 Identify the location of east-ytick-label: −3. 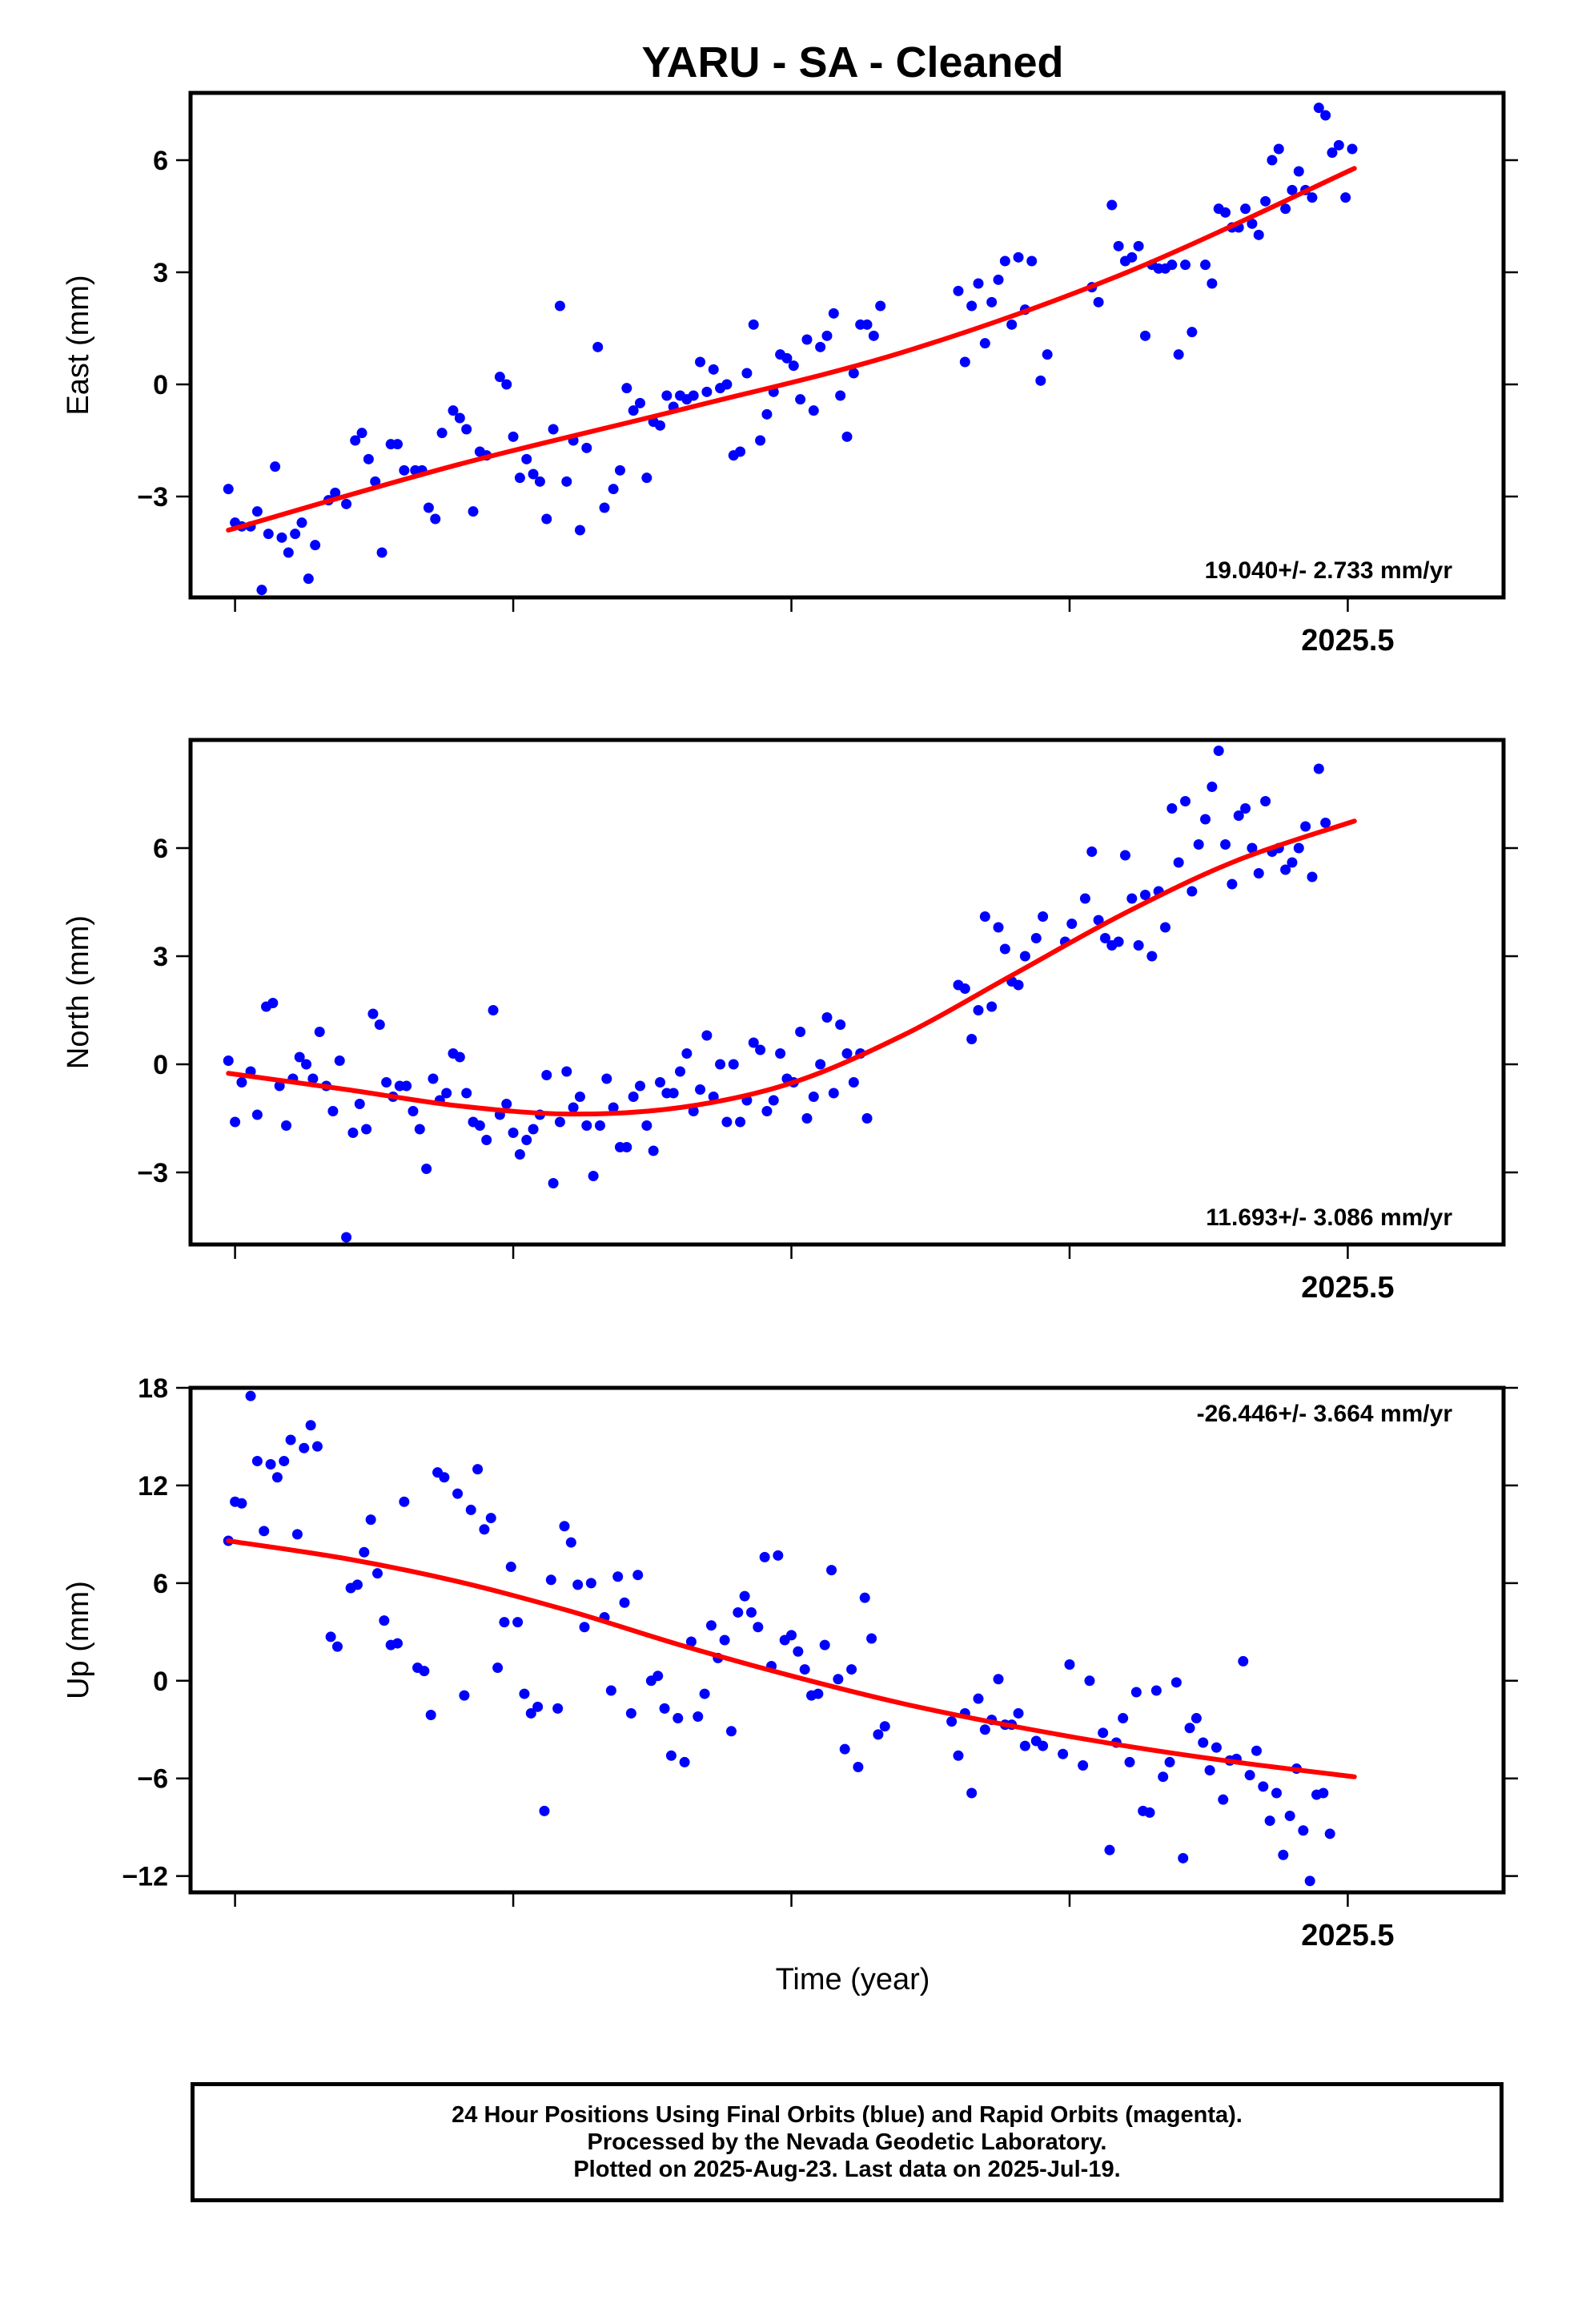
(152, 497).